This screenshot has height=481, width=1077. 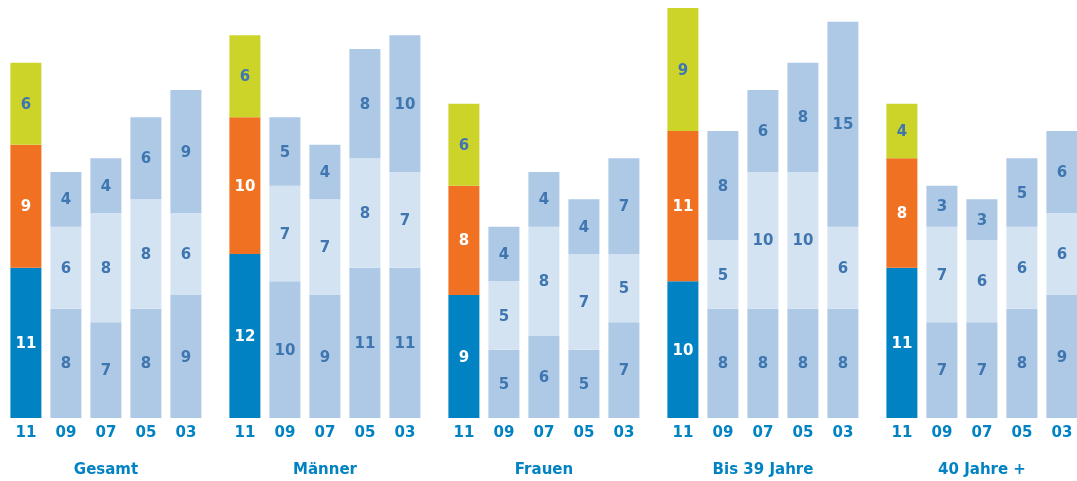 What do you see at coordinates (325, 469) in the screenshot?
I see `x-axis-title: Männer` at bounding box center [325, 469].